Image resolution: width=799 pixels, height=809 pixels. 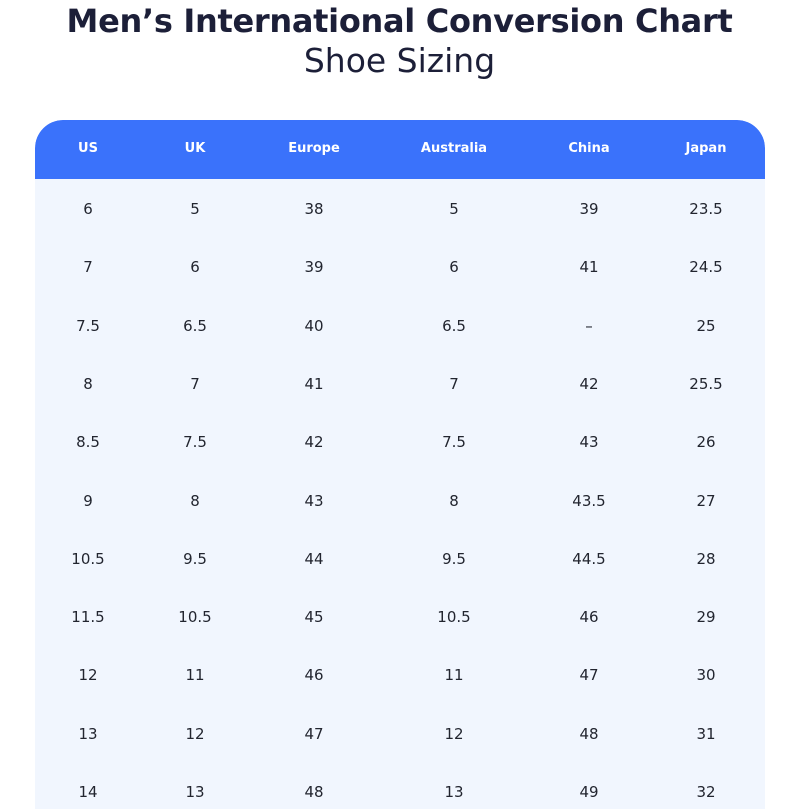 What do you see at coordinates (88, 559) in the screenshot?
I see `table-cell-us: 10.5` at bounding box center [88, 559].